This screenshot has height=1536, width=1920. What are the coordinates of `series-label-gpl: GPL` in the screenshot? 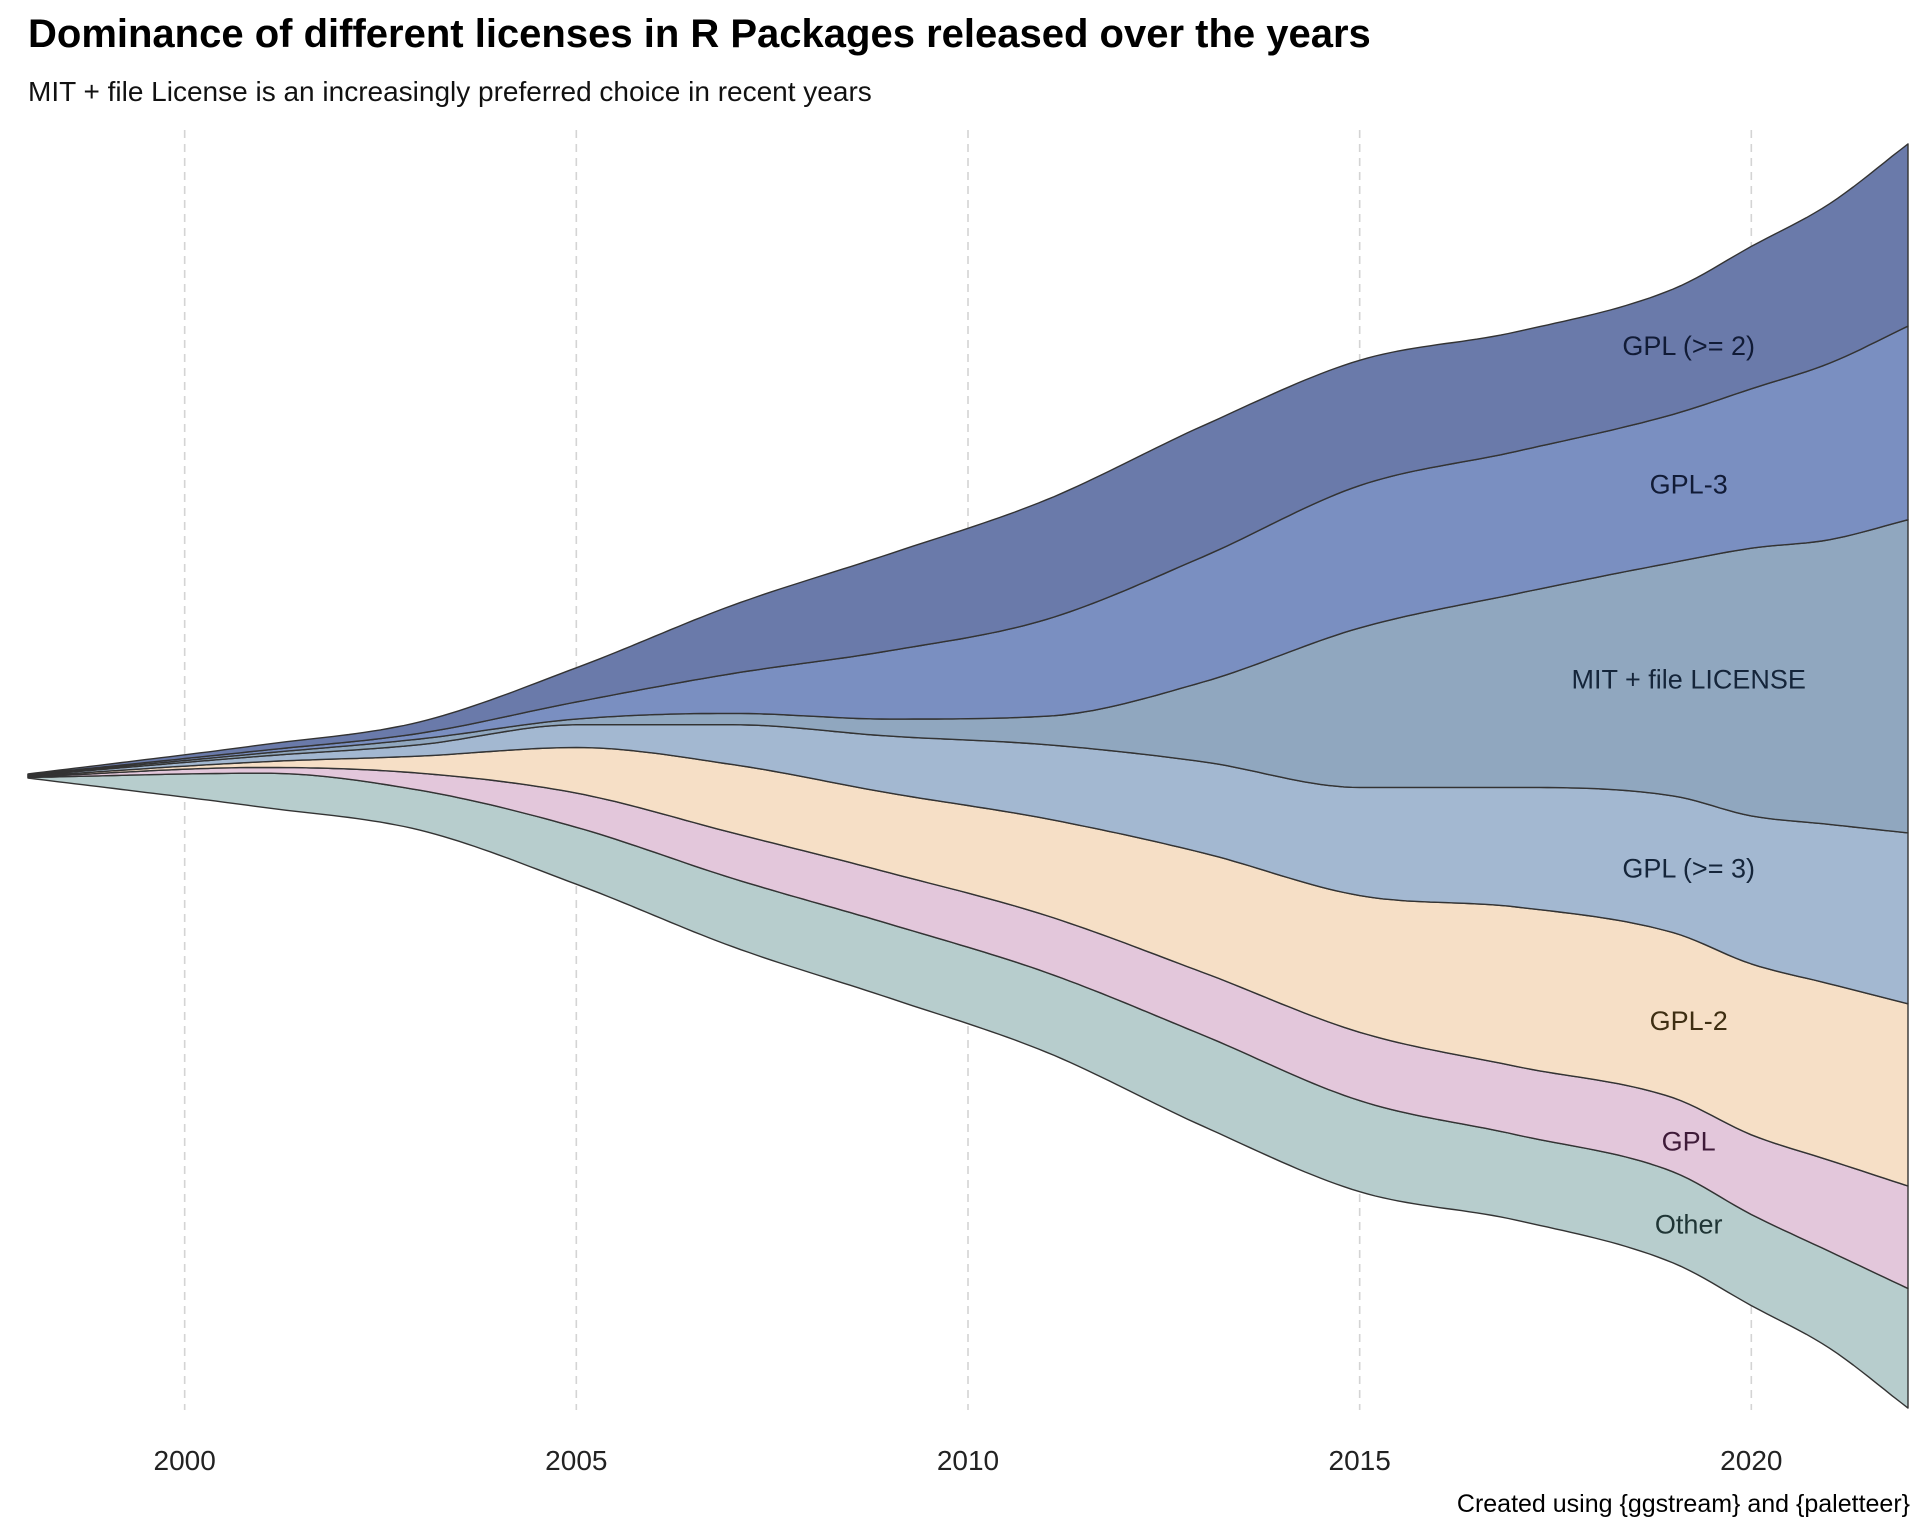 It's located at (1689, 1141).